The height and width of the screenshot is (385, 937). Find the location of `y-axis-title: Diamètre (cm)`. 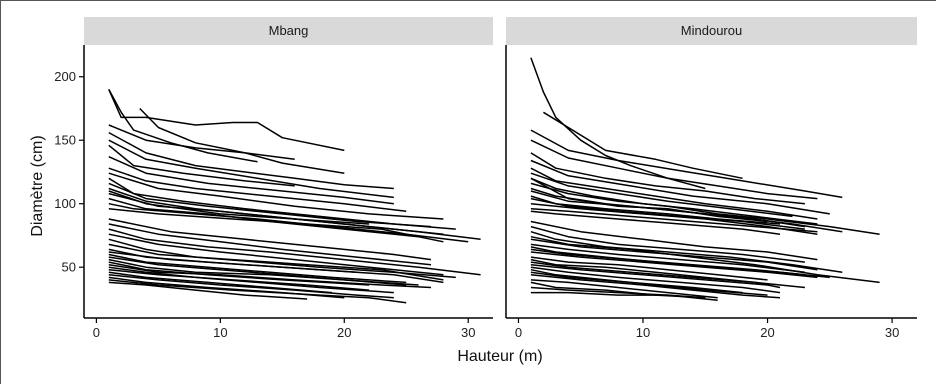

y-axis-title: Diamètre (cm) is located at coordinates (37, 185).